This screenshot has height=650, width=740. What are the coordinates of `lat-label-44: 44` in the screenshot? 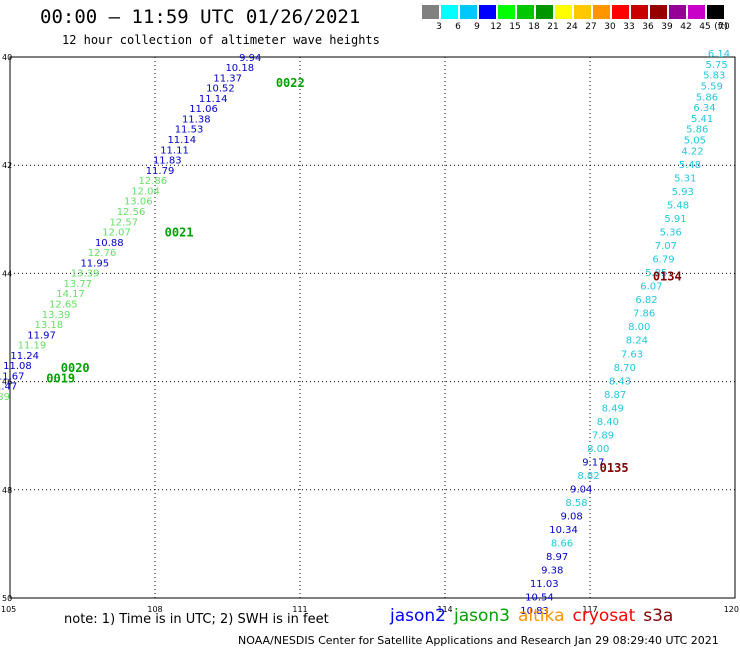 It's located at (7, 273).